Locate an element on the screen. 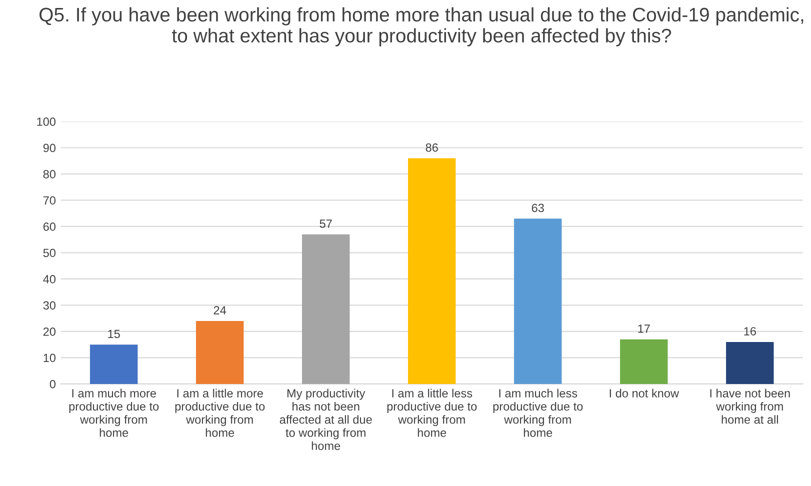 The image size is (811, 486). data-label: 24 is located at coordinates (220, 310).